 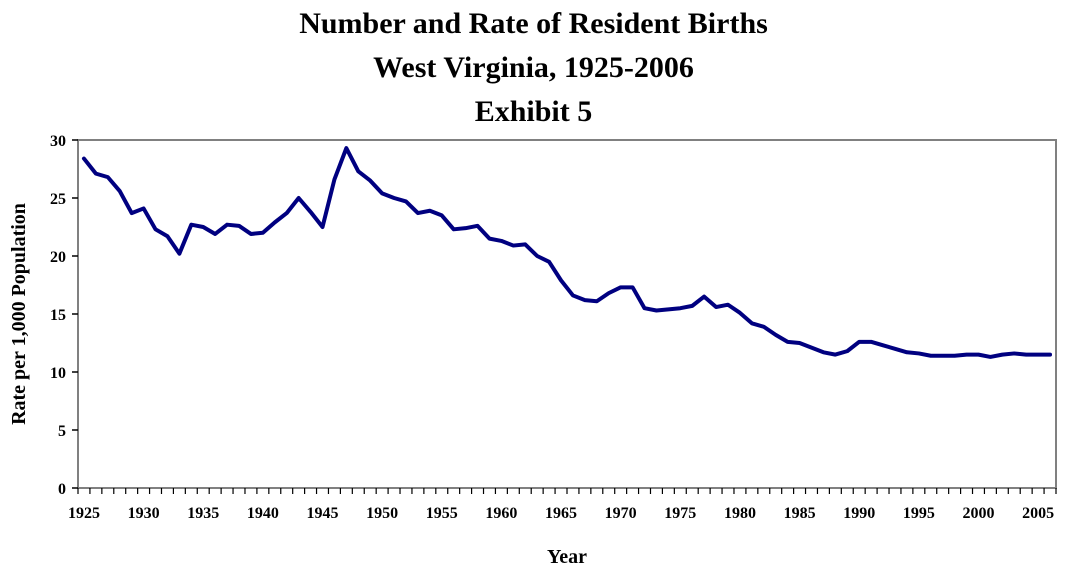 I want to click on x-tick-label: 2005, so click(x=1038, y=513).